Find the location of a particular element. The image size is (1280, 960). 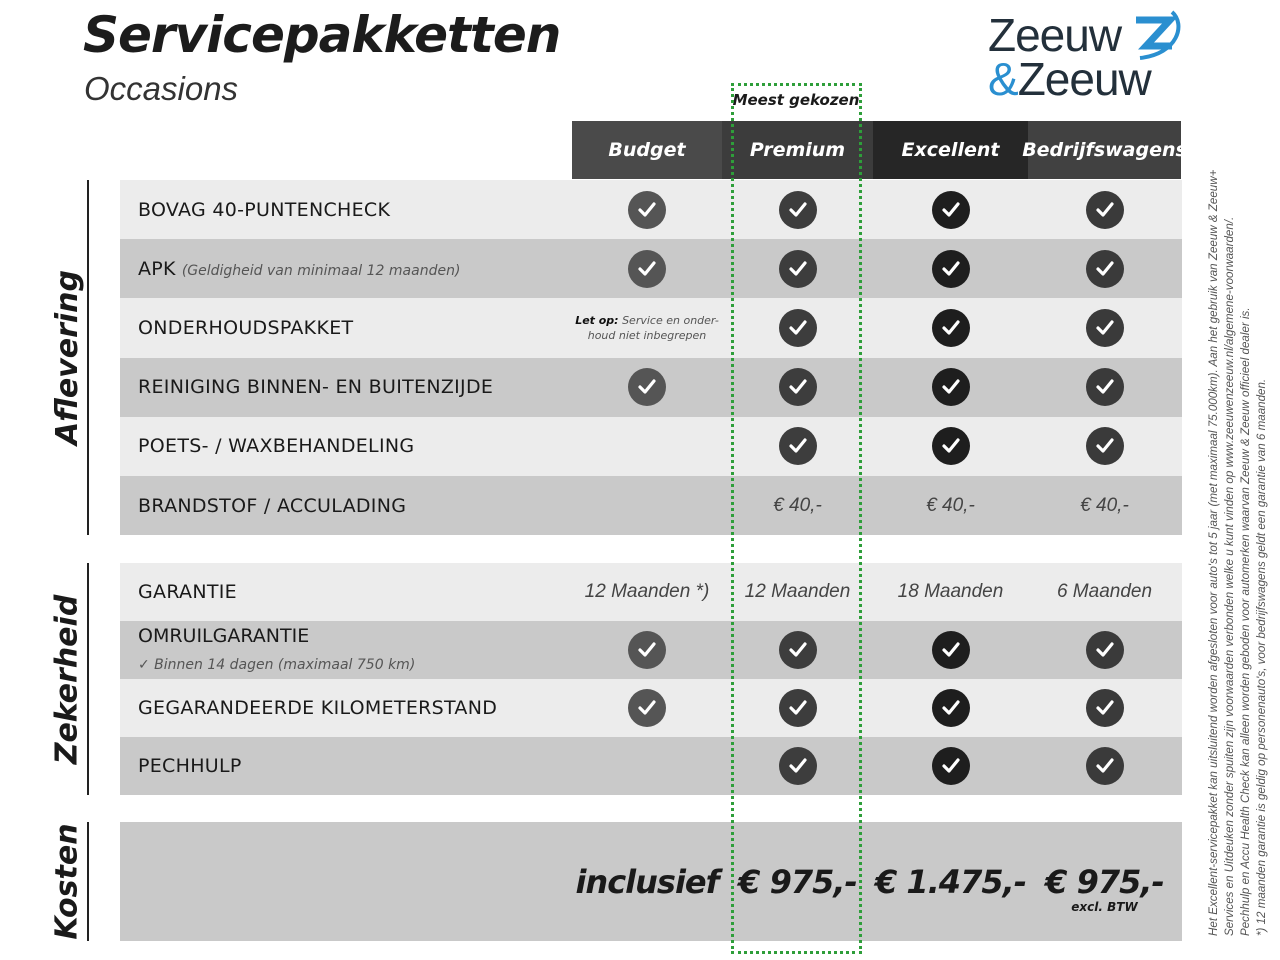

column-header-bedrijfswagens: Bedrijfswagens is located at coordinates (1104, 150).